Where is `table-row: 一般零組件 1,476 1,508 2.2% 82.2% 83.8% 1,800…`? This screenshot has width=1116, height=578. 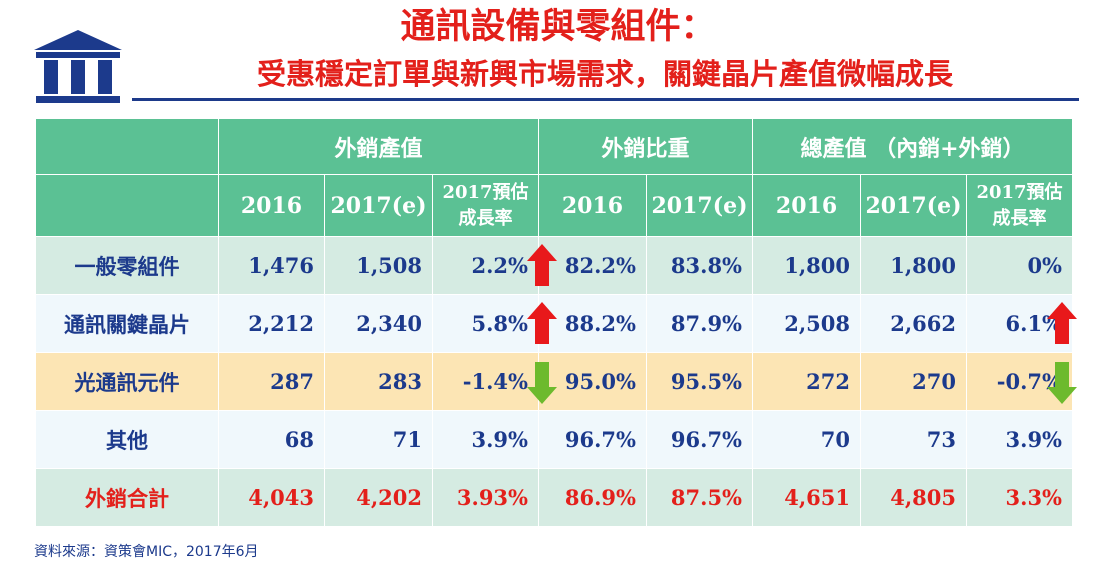
table-row: 一般零組件 1,476 1,508 2.2% 82.2% 83.8% 1,800… is located at coordinates (575, 265).